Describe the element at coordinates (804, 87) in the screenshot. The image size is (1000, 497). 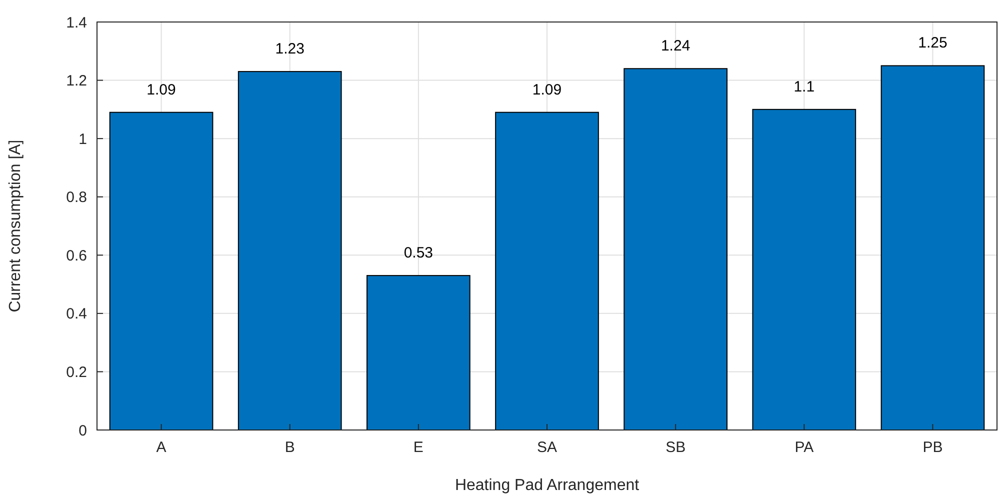
I see `data-label: 1.1` at that location.